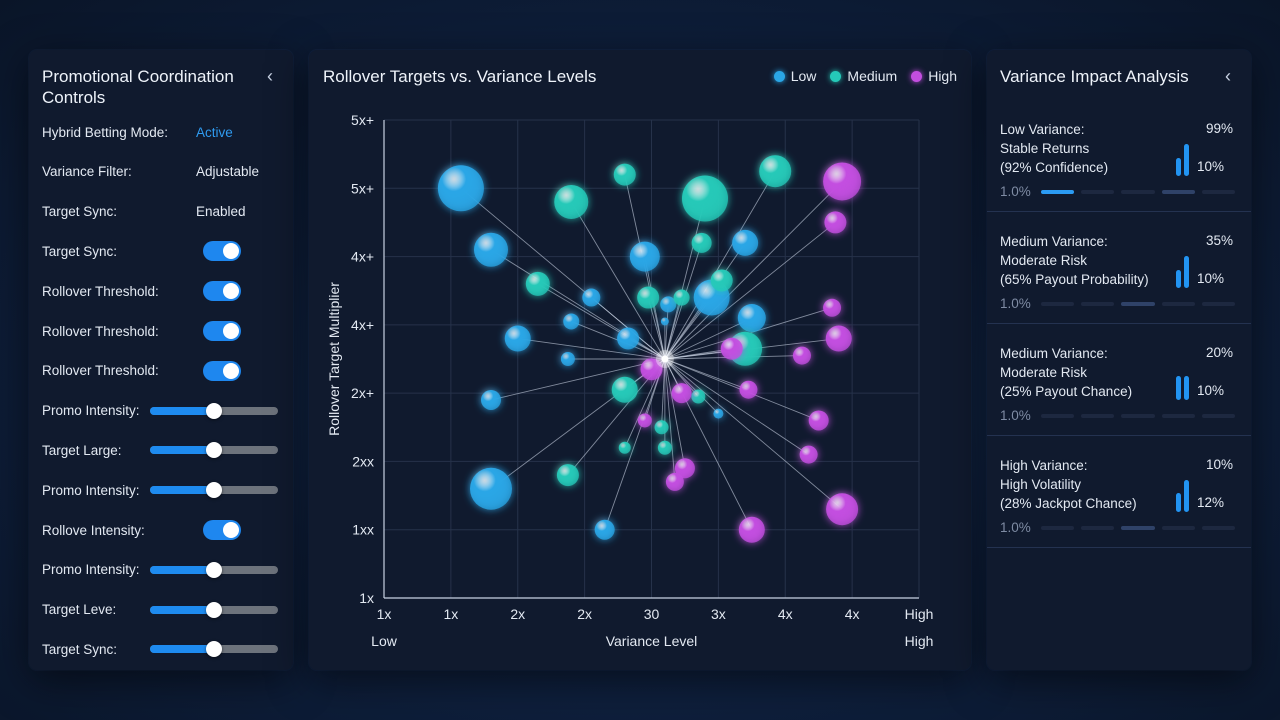 The image size is (1280, 720). What do you see at coordinates (1211, 166) in the screenshot?
I see `impact-small-value: 10%` at bounding box center [1211, 166].